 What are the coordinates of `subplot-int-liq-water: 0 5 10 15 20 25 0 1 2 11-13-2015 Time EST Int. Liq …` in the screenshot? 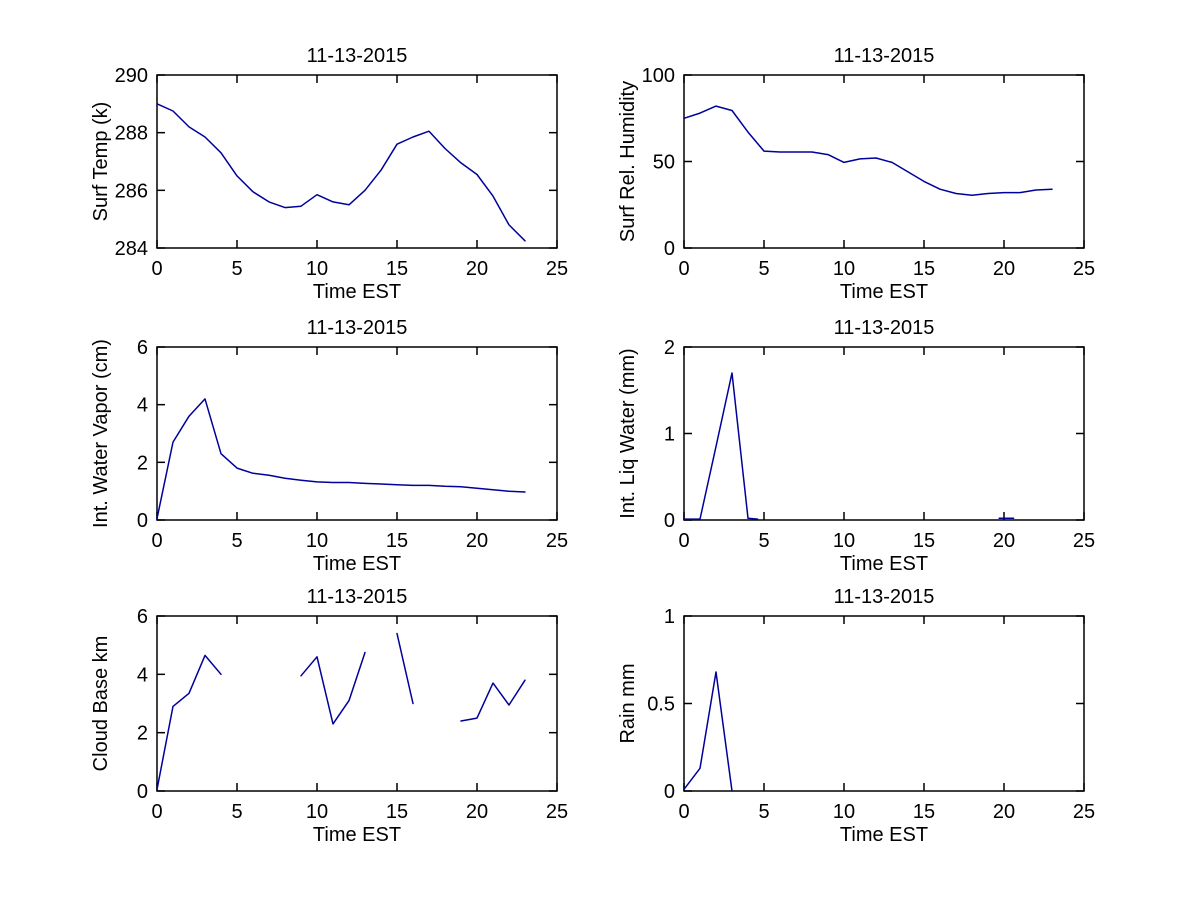 It's located at (856, 446).